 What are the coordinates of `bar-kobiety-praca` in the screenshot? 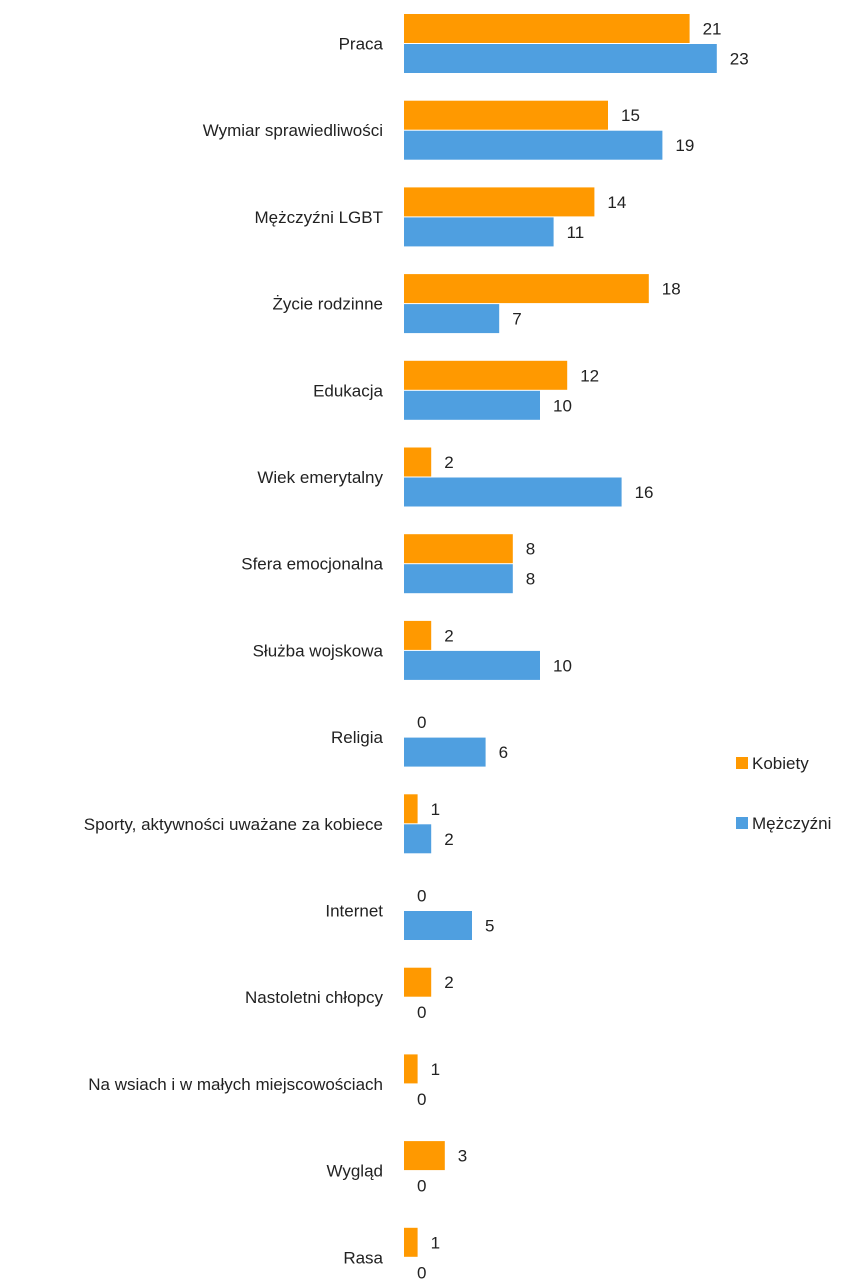 It's located at (547, 28).